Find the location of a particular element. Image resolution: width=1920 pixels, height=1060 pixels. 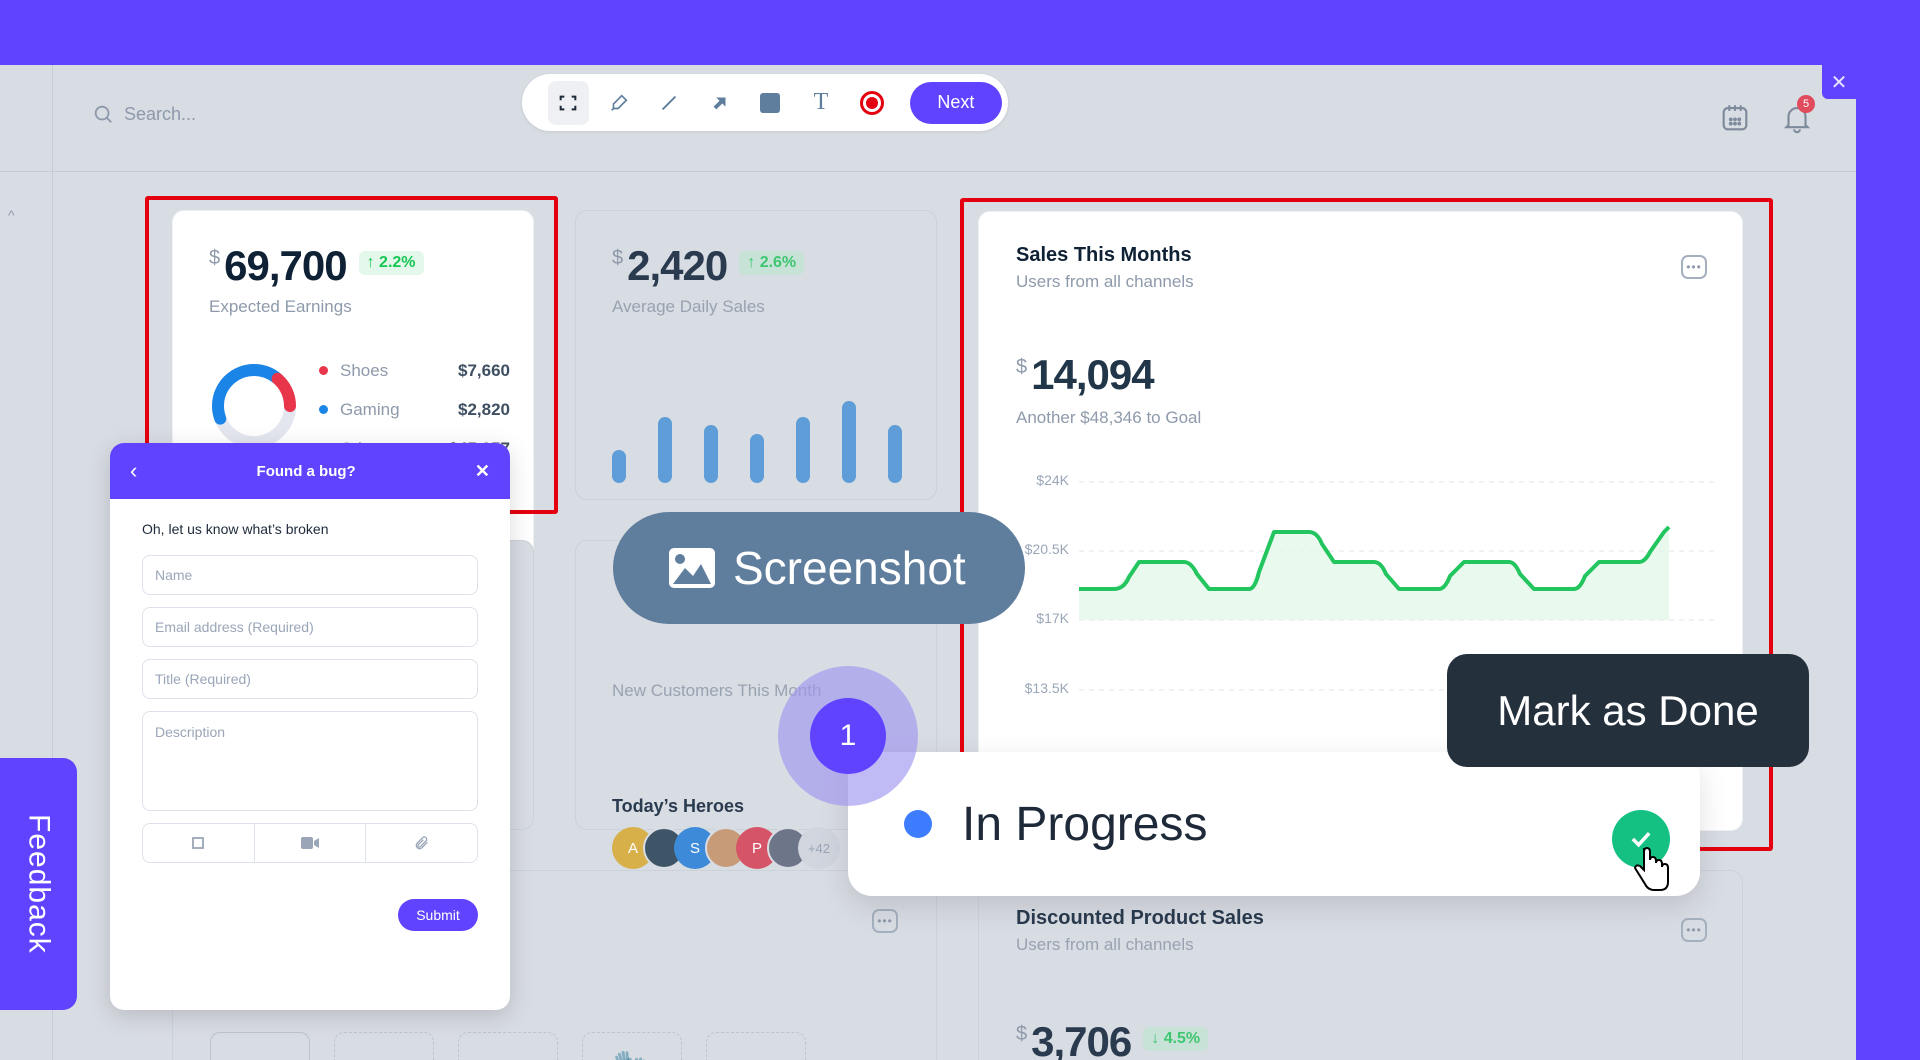

record-icon is located at coordinates (871, 102).